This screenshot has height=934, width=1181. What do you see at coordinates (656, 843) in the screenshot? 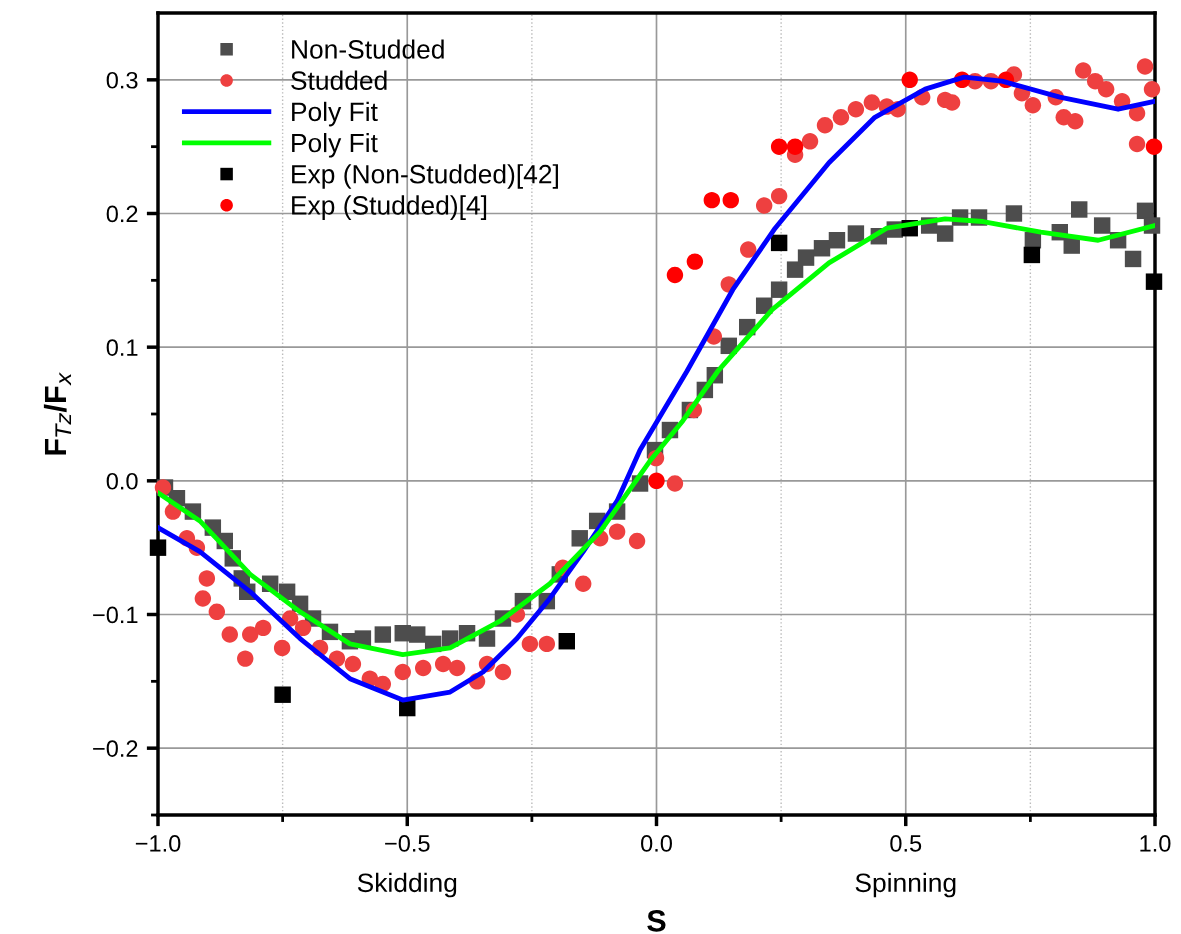
I see `x-tick-label: 0.0` at bounding box center [656, 843].